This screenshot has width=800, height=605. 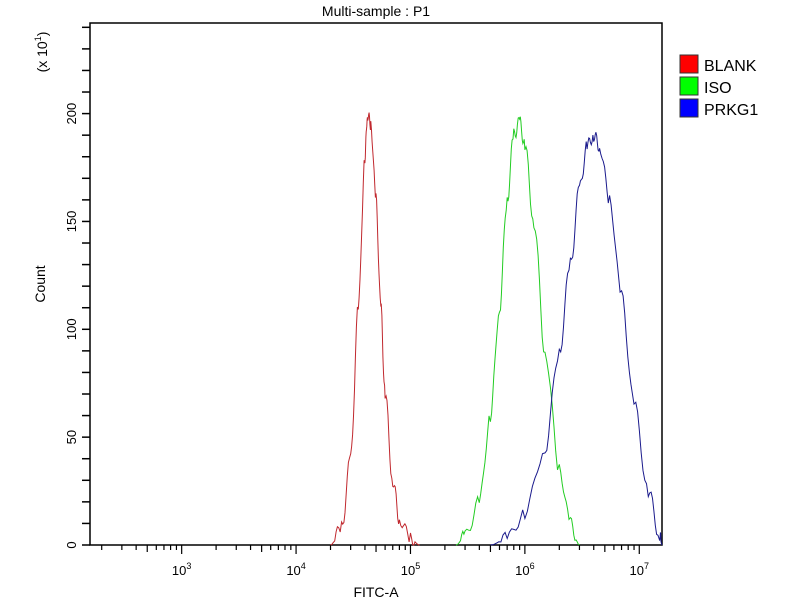 I want to click on chart-title: Multi-sample : P1, so click(x=376, y=11).